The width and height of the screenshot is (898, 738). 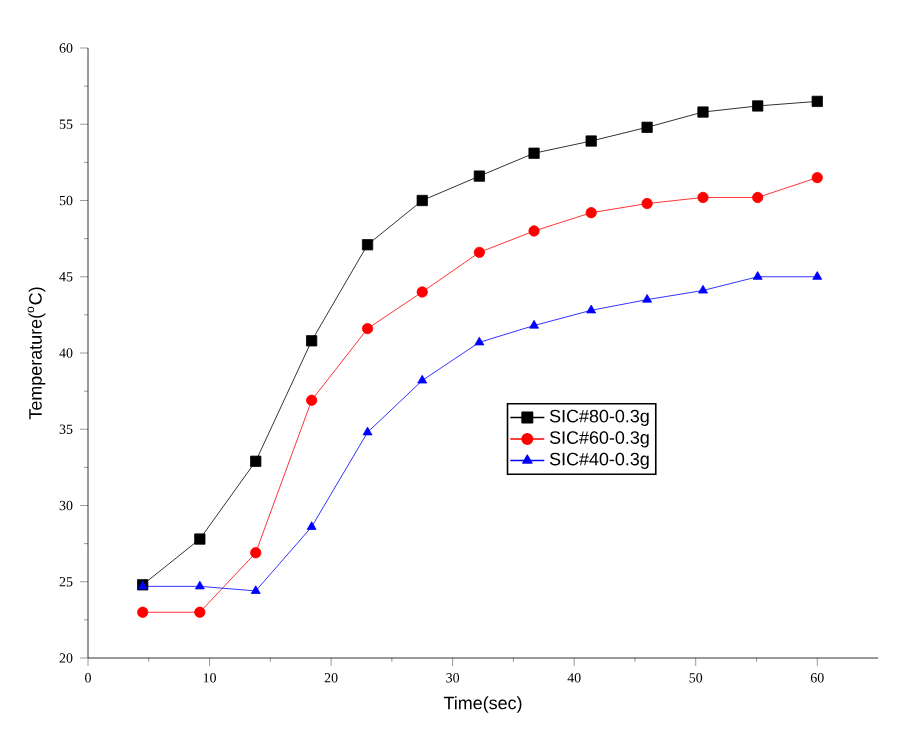 What do you see at coordinates (599, 439) in the screenshot?
I see `legend-label: SIC#60-0.3g` at bounding box center [599, 439].